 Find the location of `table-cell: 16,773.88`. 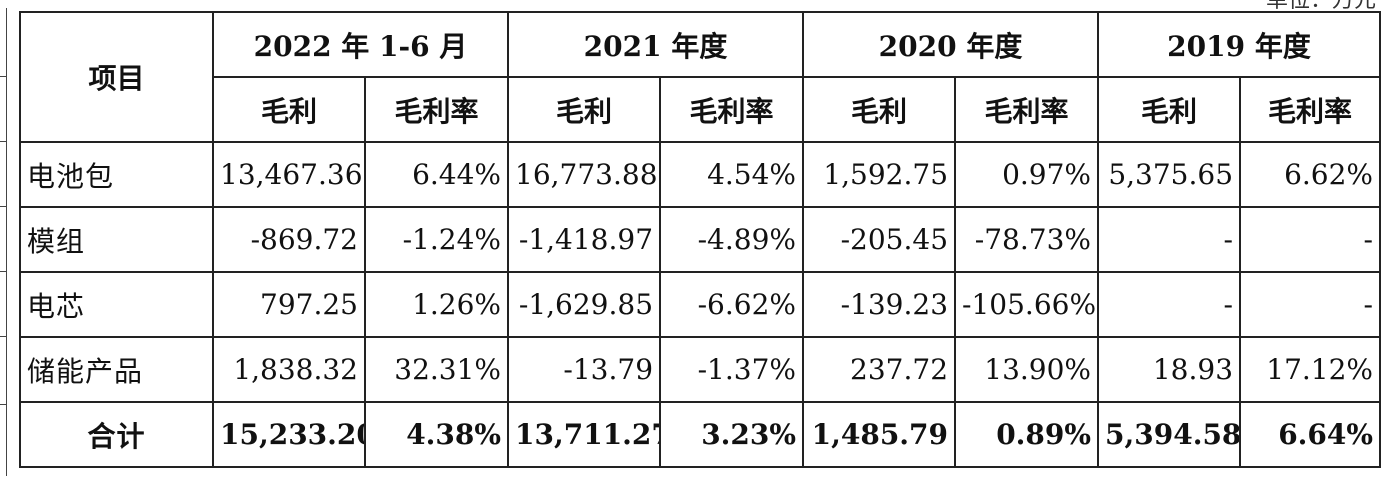

table-cell: 16,773.88 is located at coordinates (584, 174).